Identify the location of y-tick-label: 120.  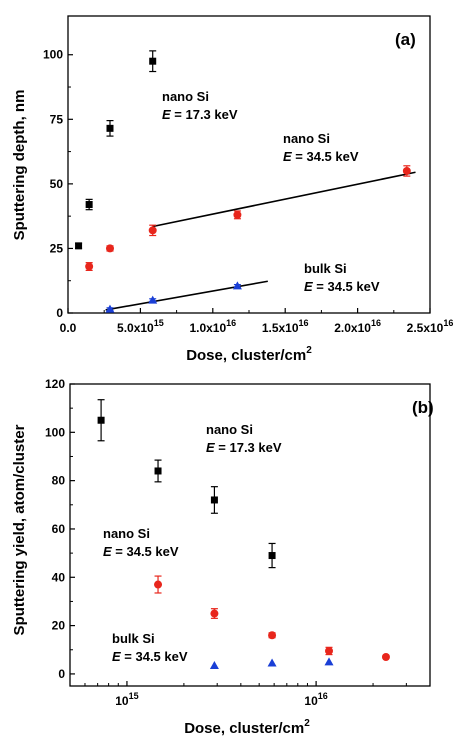
(55, 384).